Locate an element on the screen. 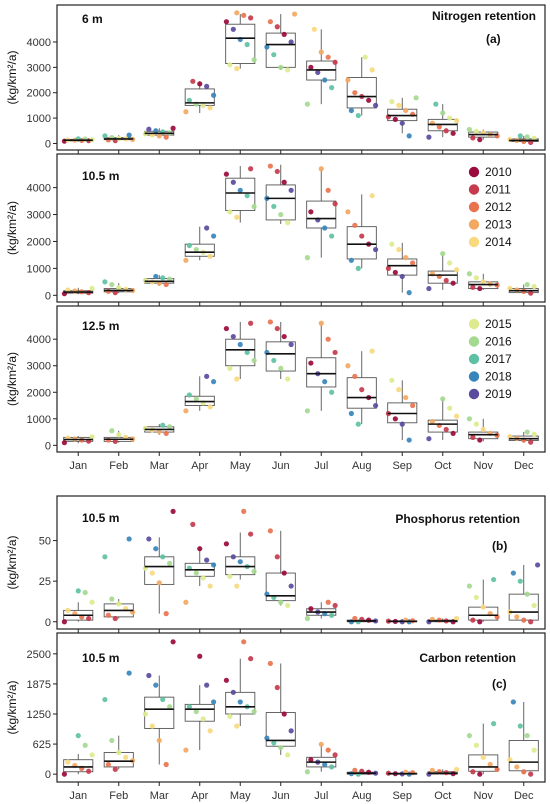 Image resolution: width=550 pixels, height=804 pixels. legend-label: 2017 is located at coordinates (498, 359).